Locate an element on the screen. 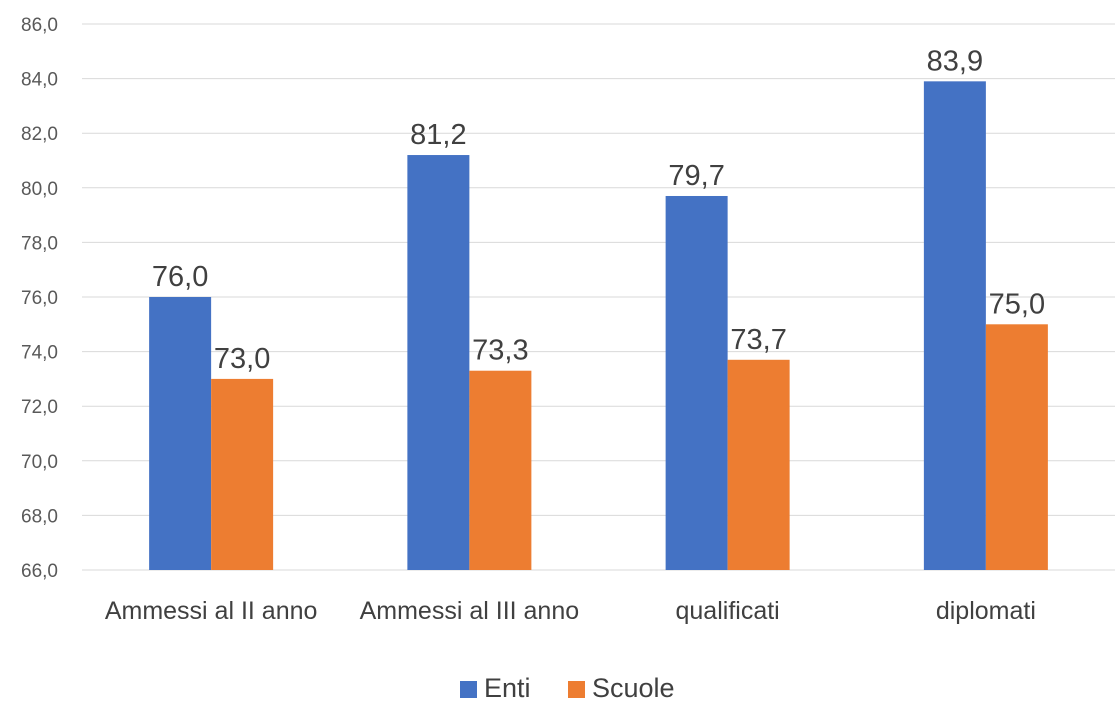 The height and width of the screenshot is (717, 1117). data-label-enti: 76,0 is located at coordinates (180, 277).